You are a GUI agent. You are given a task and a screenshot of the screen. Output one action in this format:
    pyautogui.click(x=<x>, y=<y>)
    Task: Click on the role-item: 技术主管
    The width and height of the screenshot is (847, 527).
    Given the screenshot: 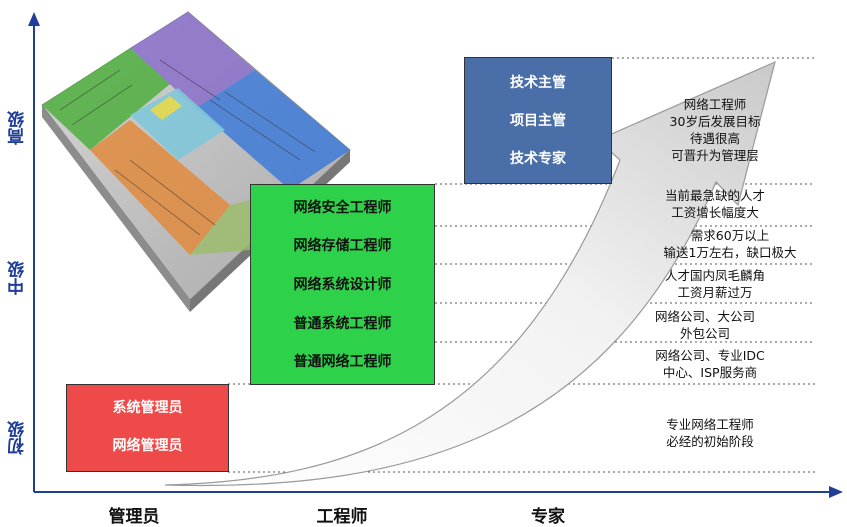 What is the action you would take?
    pyautogui.click(x=538, y=83)
    